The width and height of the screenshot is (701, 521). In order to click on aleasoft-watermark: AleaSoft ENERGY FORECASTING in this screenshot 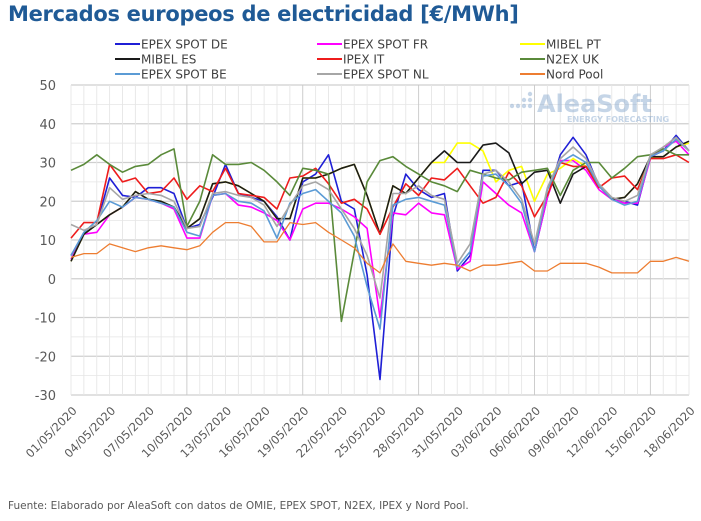, I will do `click(589, 107)`.